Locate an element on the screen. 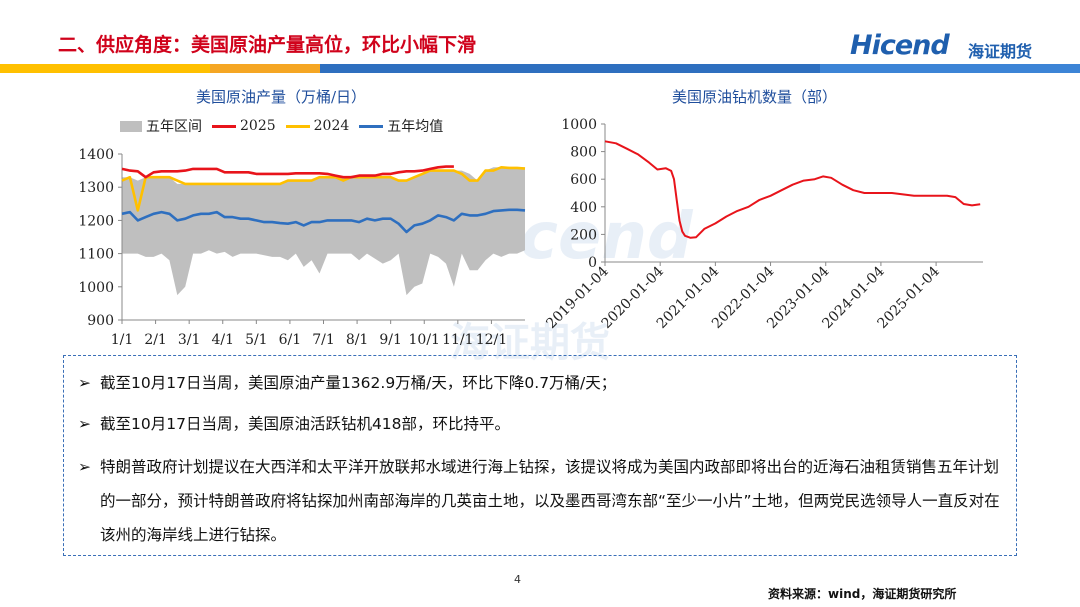  company-logo: Hicend 海证期货 is located at coordinates (952, 46).